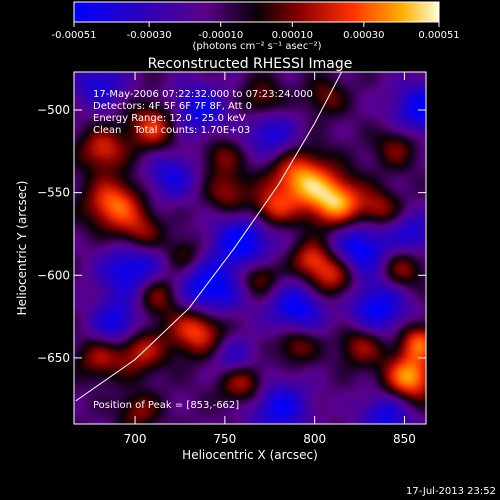 Image resolution: width=500 pixels, height=500 pixels. I want to click on y-tick-label: −500, so click(53, 110).